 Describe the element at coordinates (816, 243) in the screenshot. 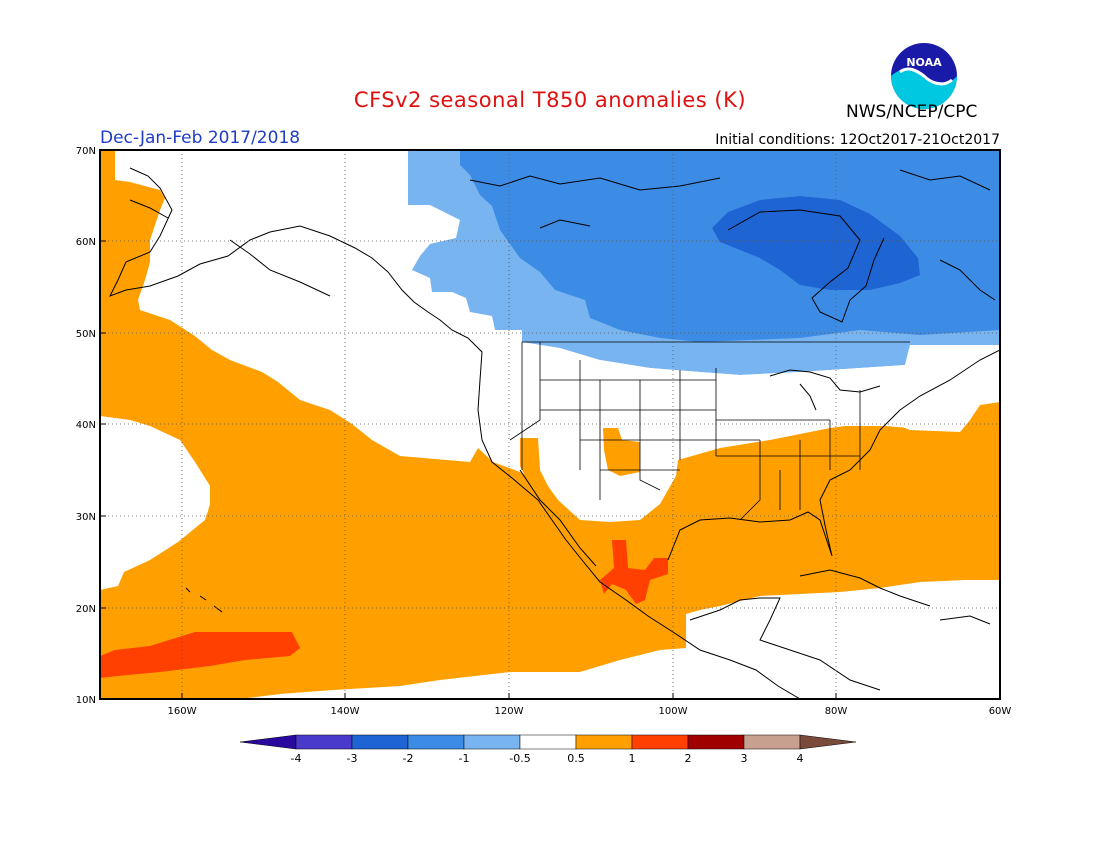

I see `anomaly-region-strong-cold` at that location.